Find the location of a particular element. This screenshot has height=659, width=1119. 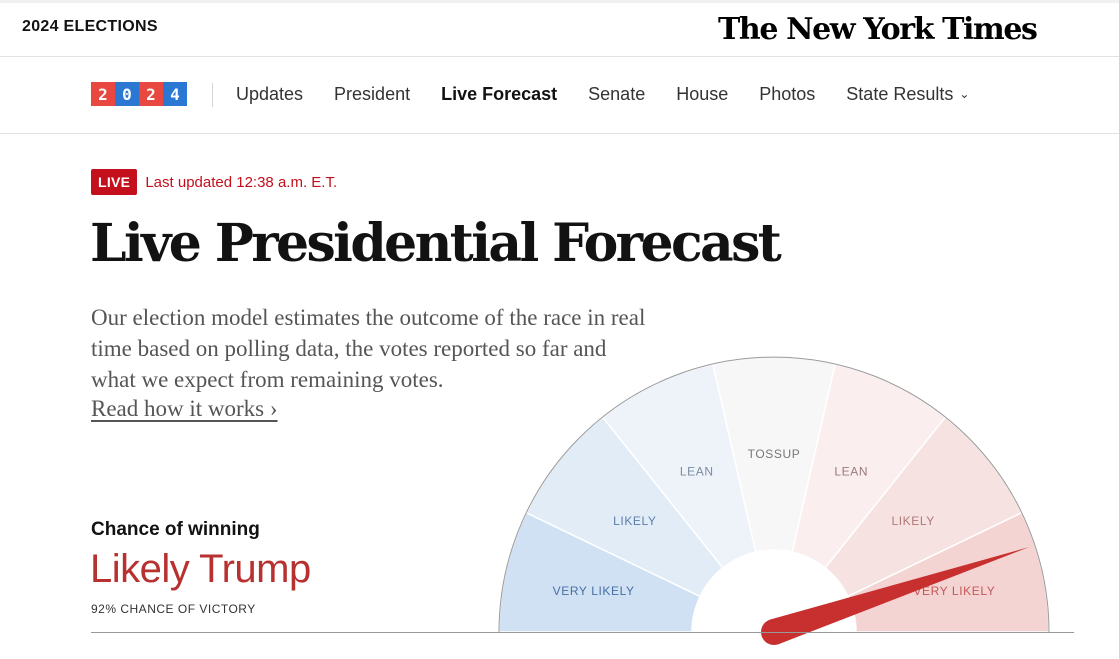

gauge-needle is located at coordinates (899, 596).